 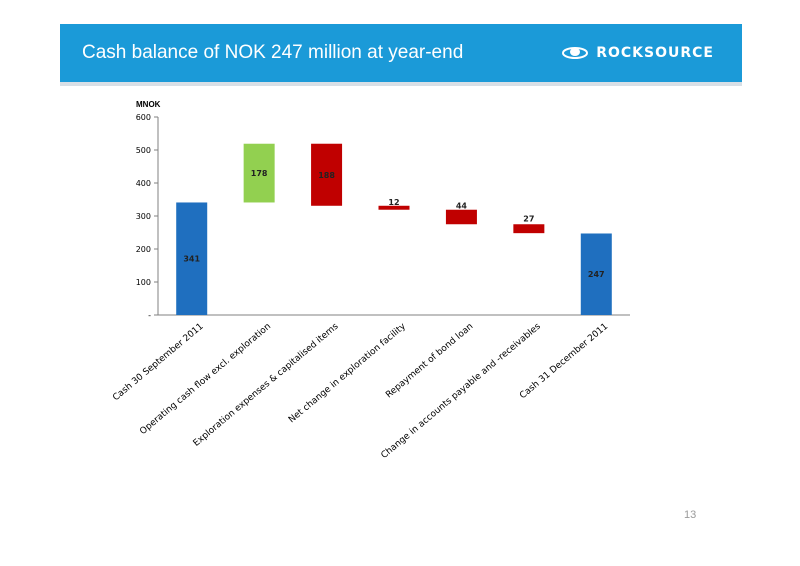 I want to click on rocksource-logo-icon, so click(x=575, y=53).